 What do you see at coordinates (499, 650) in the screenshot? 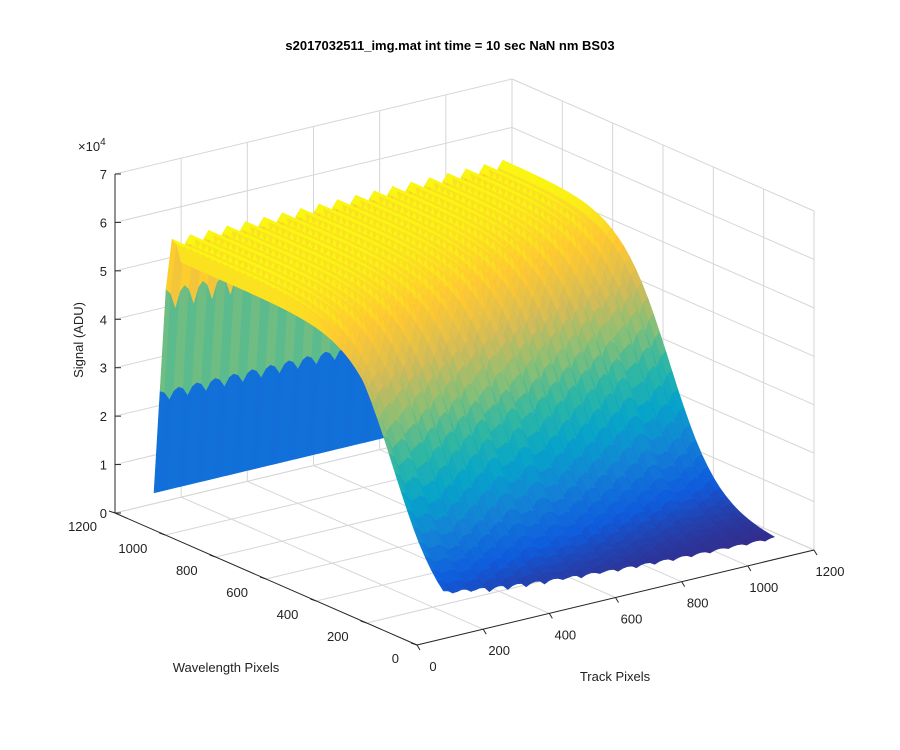
I see `x-tick-label: 200` at bounding box center [499, 650].